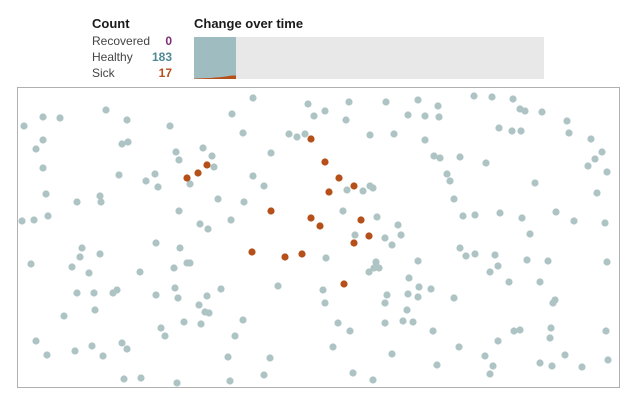 Image resolution: width=638 pixels, height=420 pixels. Describe the element at coordinates (165, 73) in the screenshot. I see `sick-count: 17` at that location.